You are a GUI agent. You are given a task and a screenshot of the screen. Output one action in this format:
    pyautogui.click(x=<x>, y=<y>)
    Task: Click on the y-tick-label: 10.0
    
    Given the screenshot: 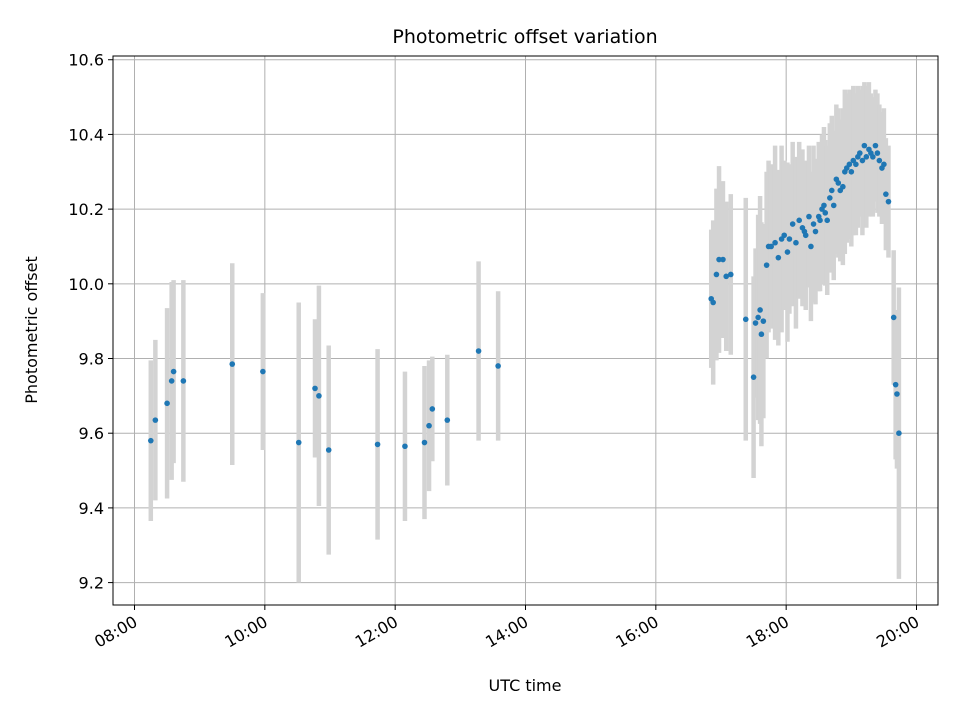 What is the action you would take?
    pyautogui.click(x=86, y=284)
    